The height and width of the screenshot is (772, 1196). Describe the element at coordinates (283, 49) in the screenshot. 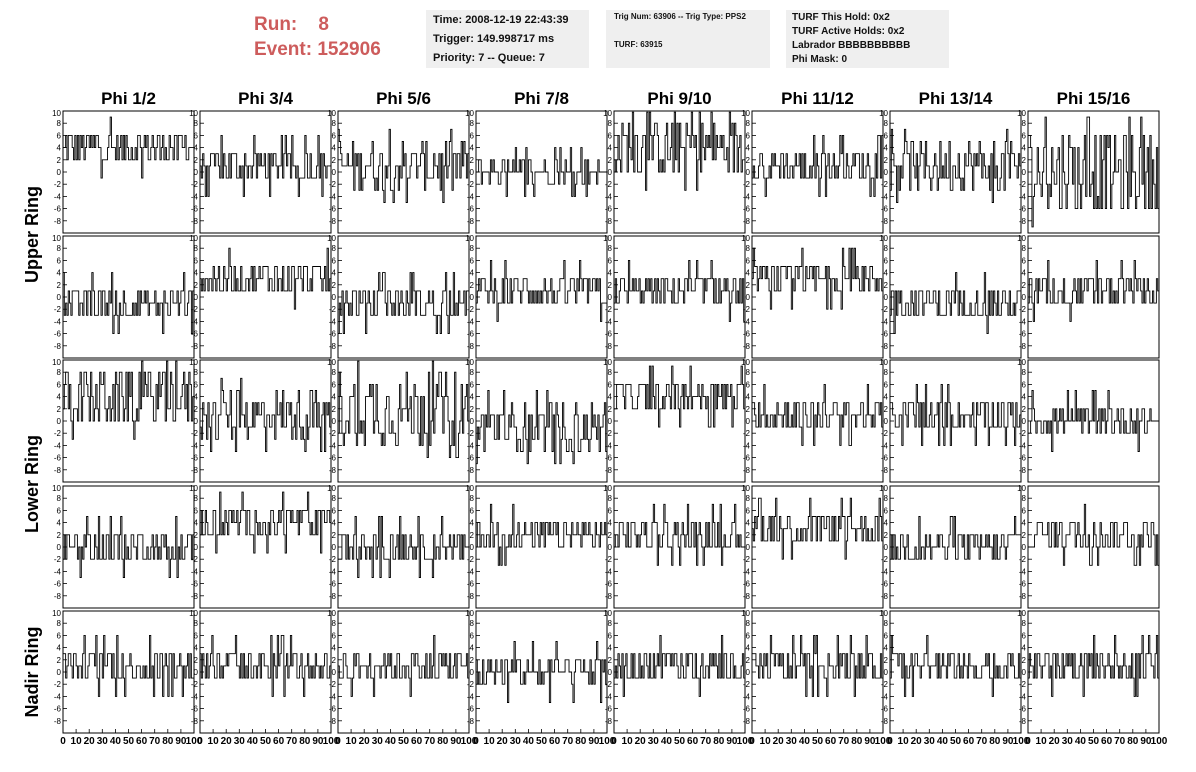

I see `event-label: Event:` at that location.